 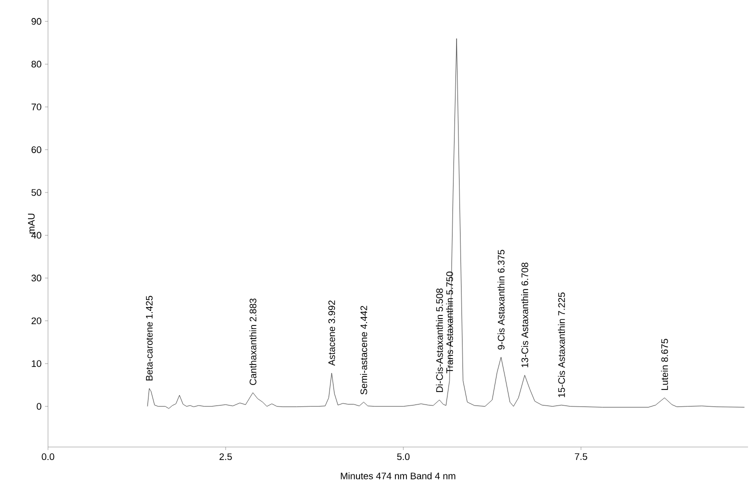 What do you see at coordinates (561, 345) in the screenshot?
I see `annotation: 15-Cis Astaxanthin 7.225` at bounding box center [561, 345].